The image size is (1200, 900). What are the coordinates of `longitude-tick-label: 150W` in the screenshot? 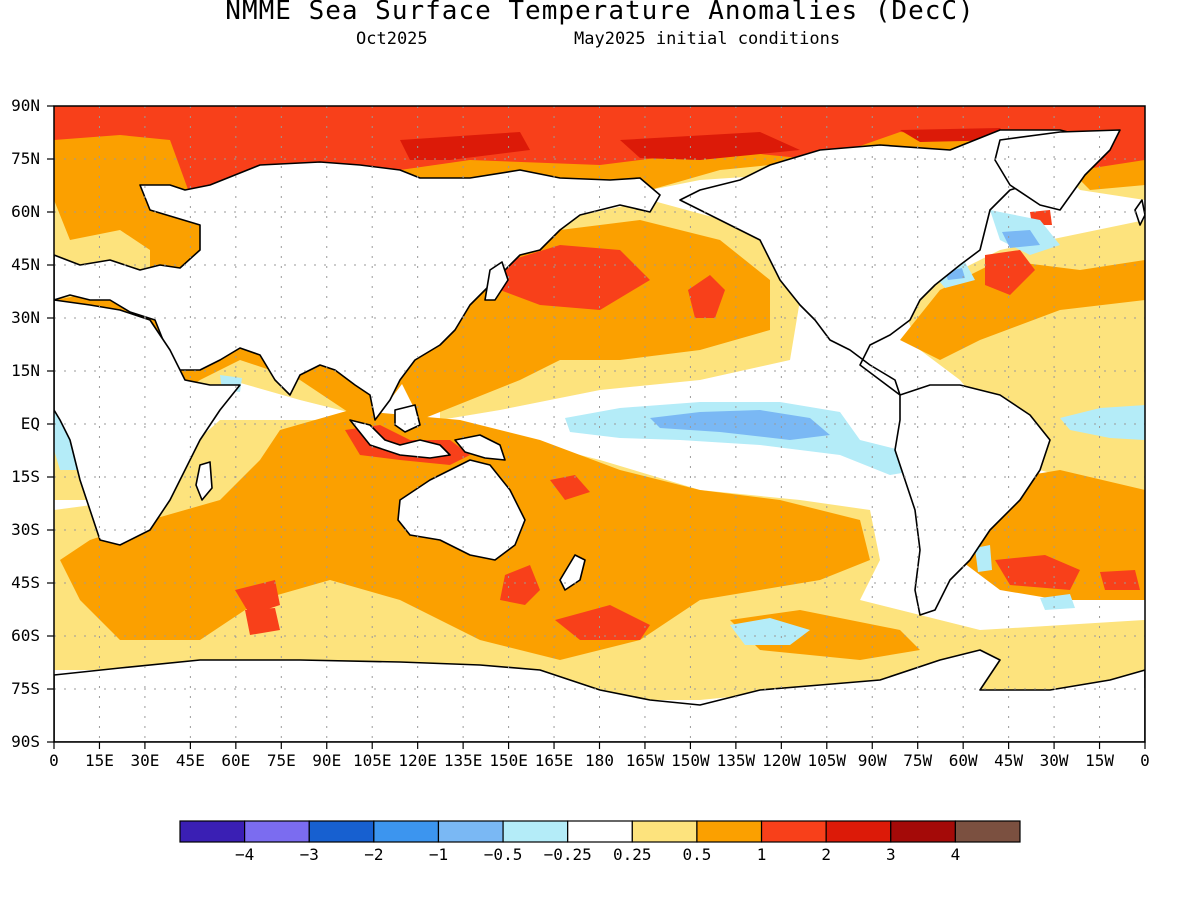 It's located at (690, 760).